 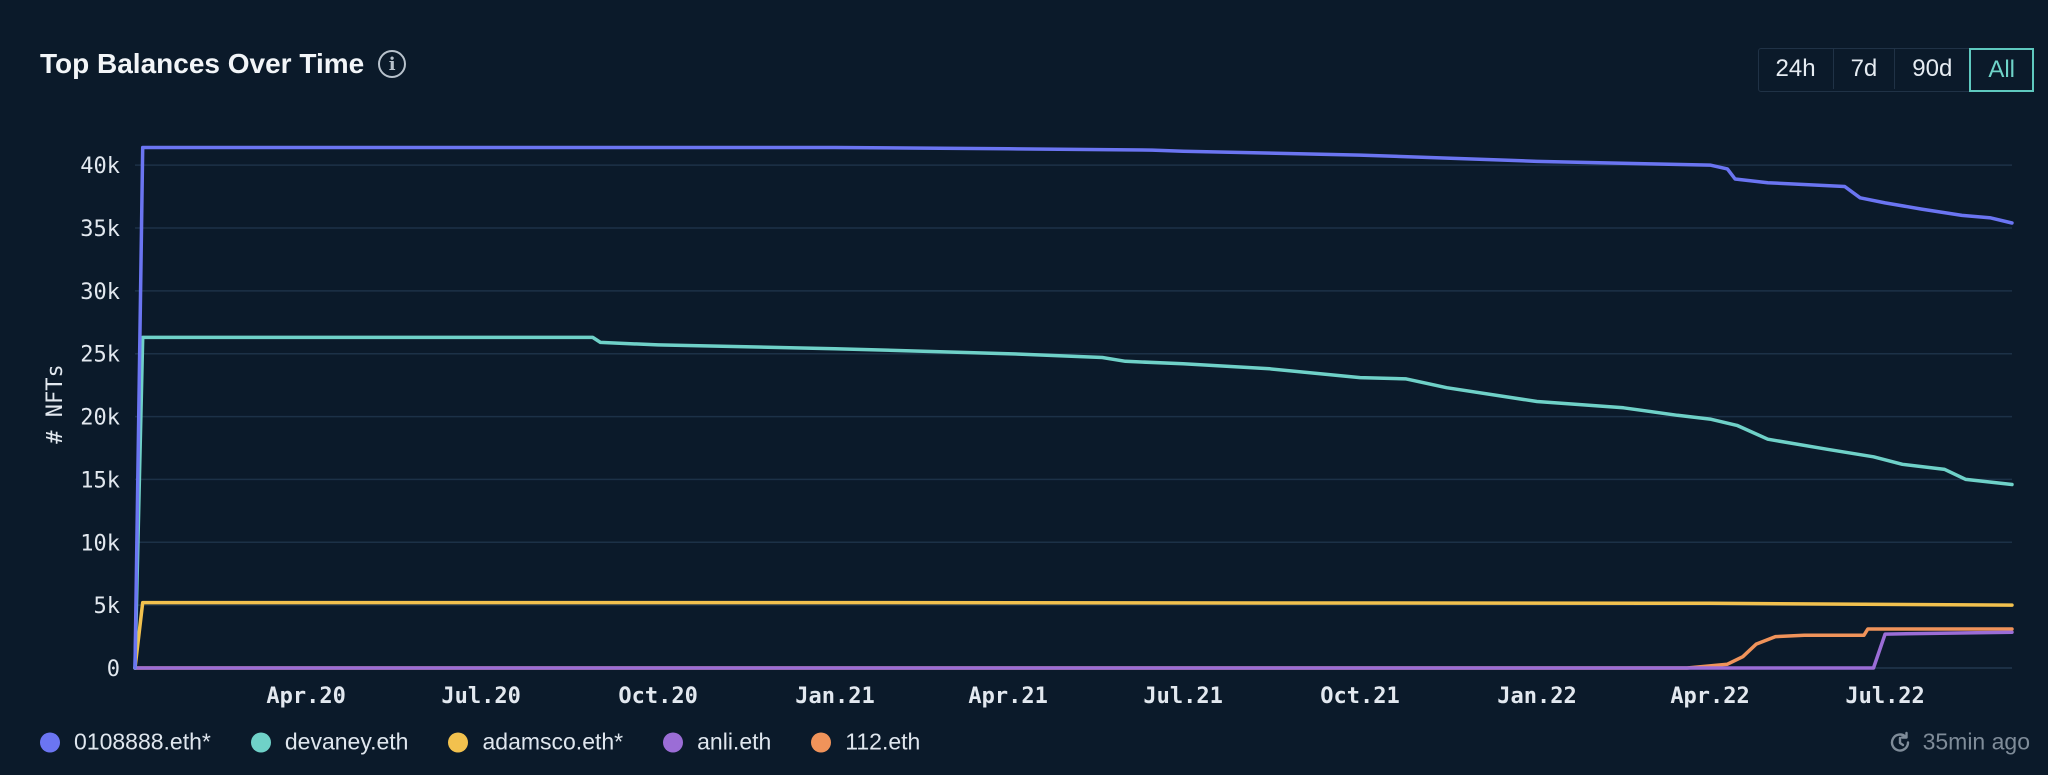 What do you see at coordinates (2001, 70) in the screenshot?
I see `range-all-button: All` at bounding box center [2001, 70].